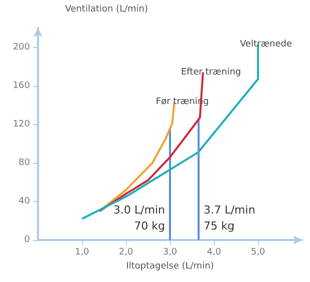 The image size is (310, 282). I want to click on series-label: Efter træning, so click(211, 72).